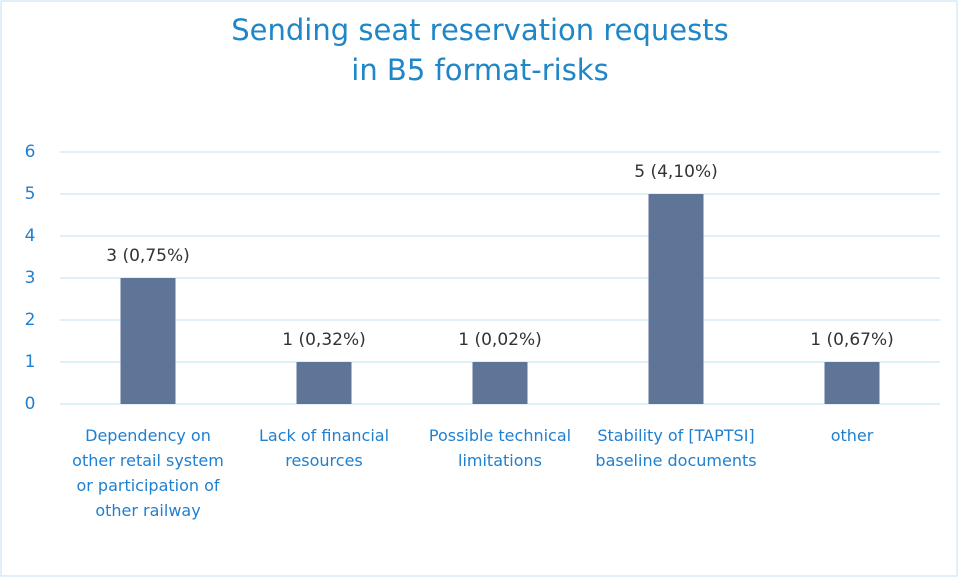 This screenshot has width=958, height=577. Describe the element at coordinates (30, 278) in the screenshot. I see `y-tick-label: 3` at that location.